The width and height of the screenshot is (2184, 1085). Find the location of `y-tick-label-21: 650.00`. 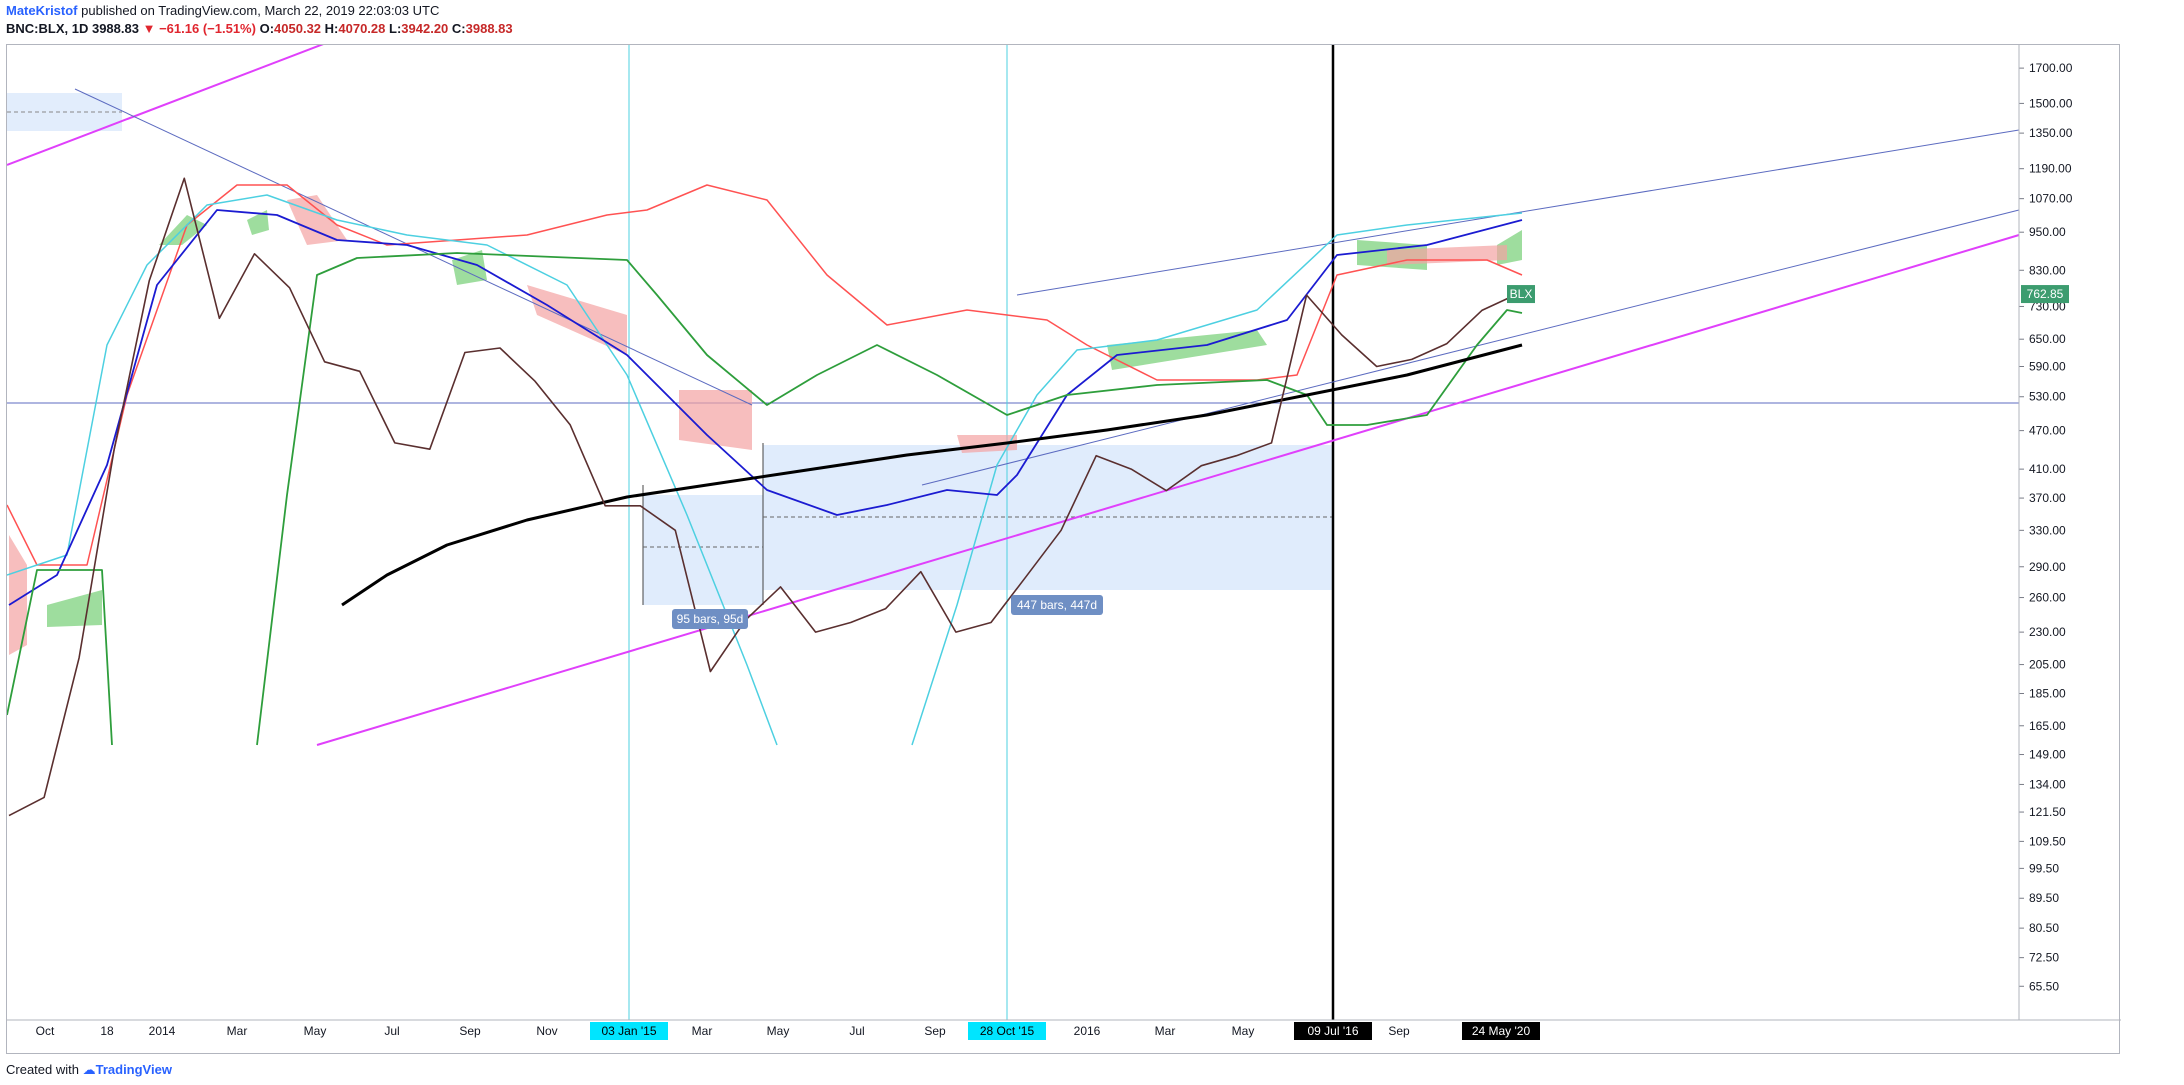

y-tick-label-21: 650.00 is located at coordinates (2047, 339).